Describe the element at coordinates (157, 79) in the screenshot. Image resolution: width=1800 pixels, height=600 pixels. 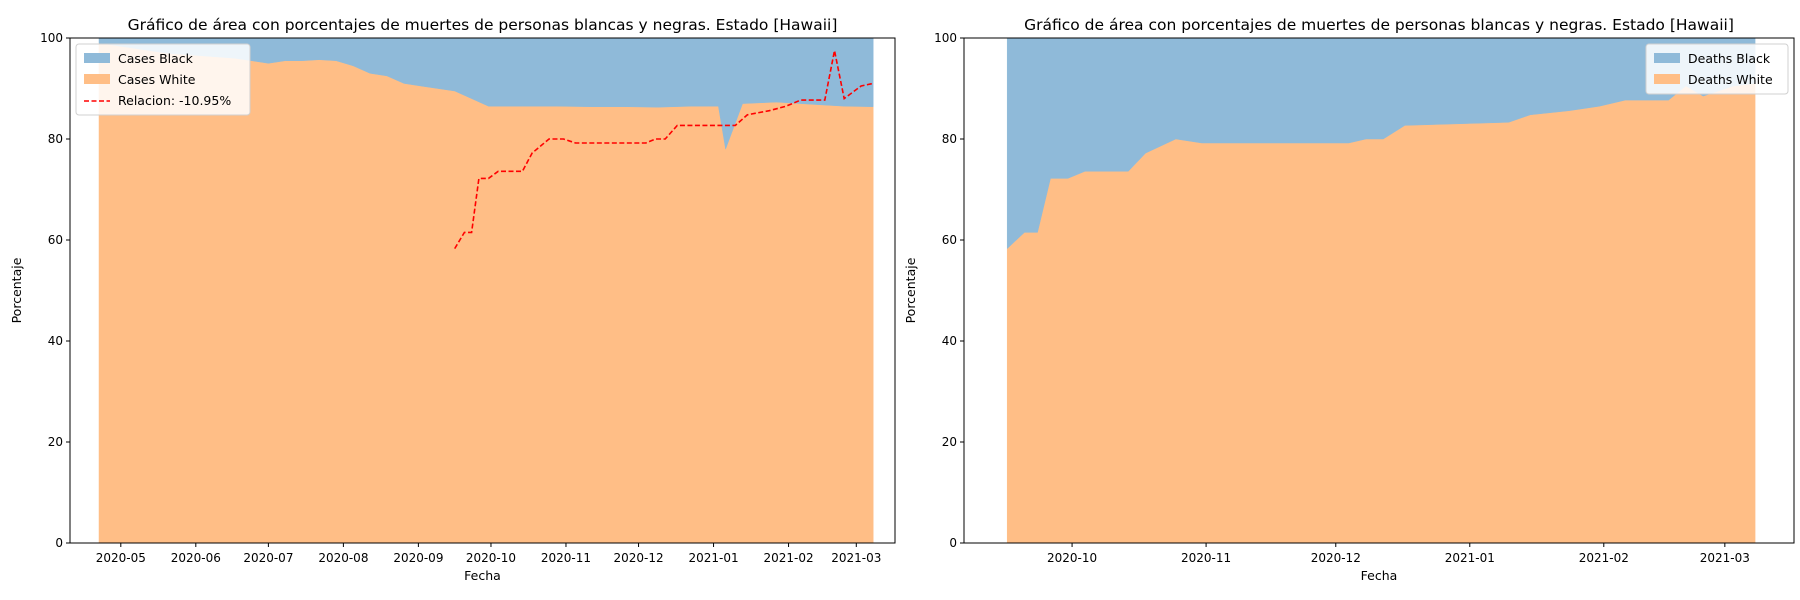
I see `legend-entry-label: Cases White` at that location.